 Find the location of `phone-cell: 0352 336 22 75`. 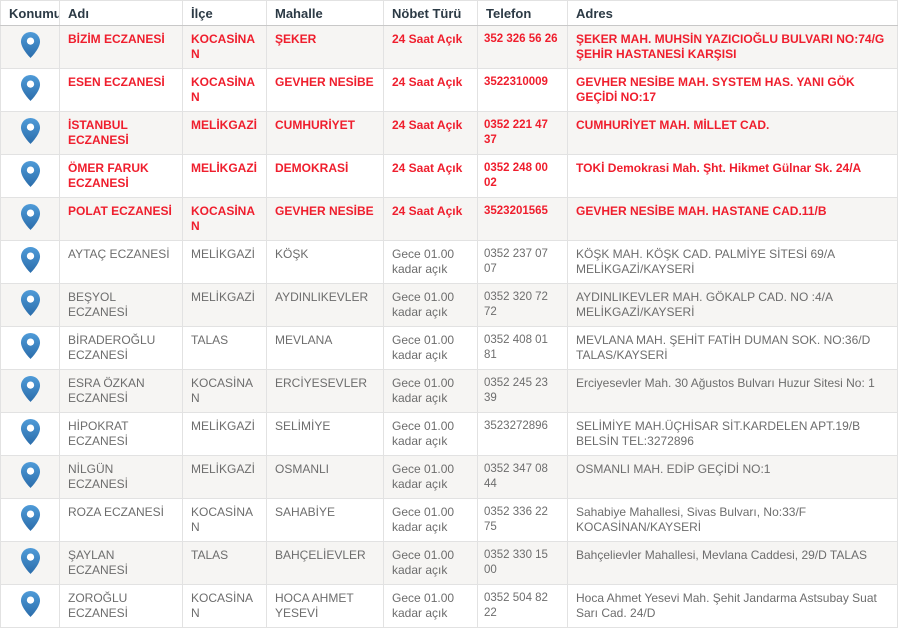

phone-cell: 0352 336 22 75 is located at coordinates (522, 520).